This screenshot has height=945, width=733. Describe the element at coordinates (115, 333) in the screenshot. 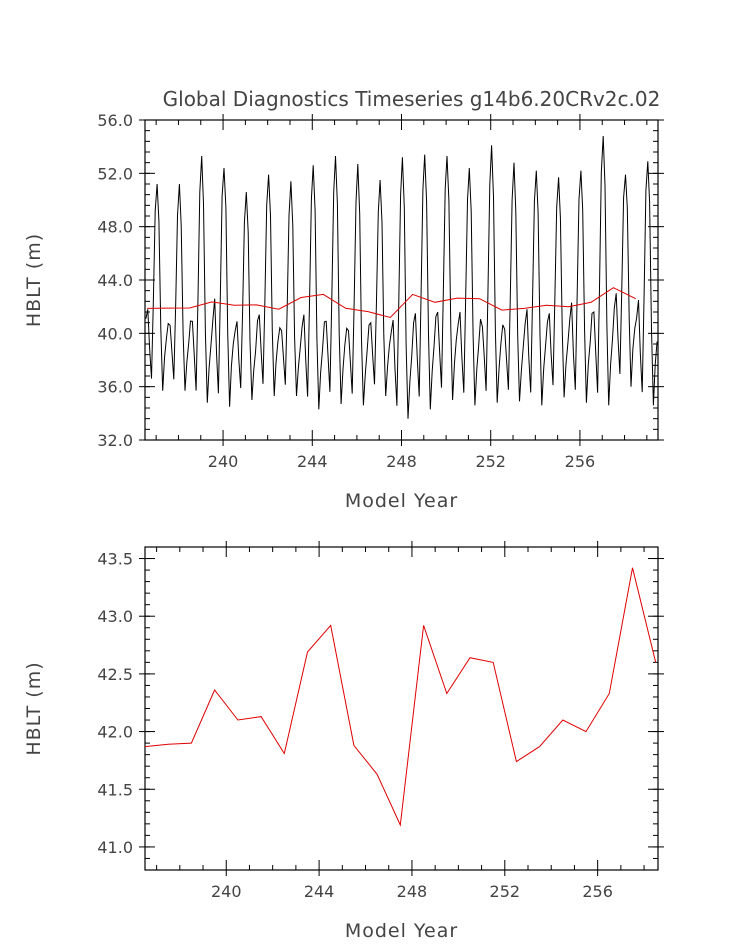

I see `y-tick-label: 40.0` at that location.